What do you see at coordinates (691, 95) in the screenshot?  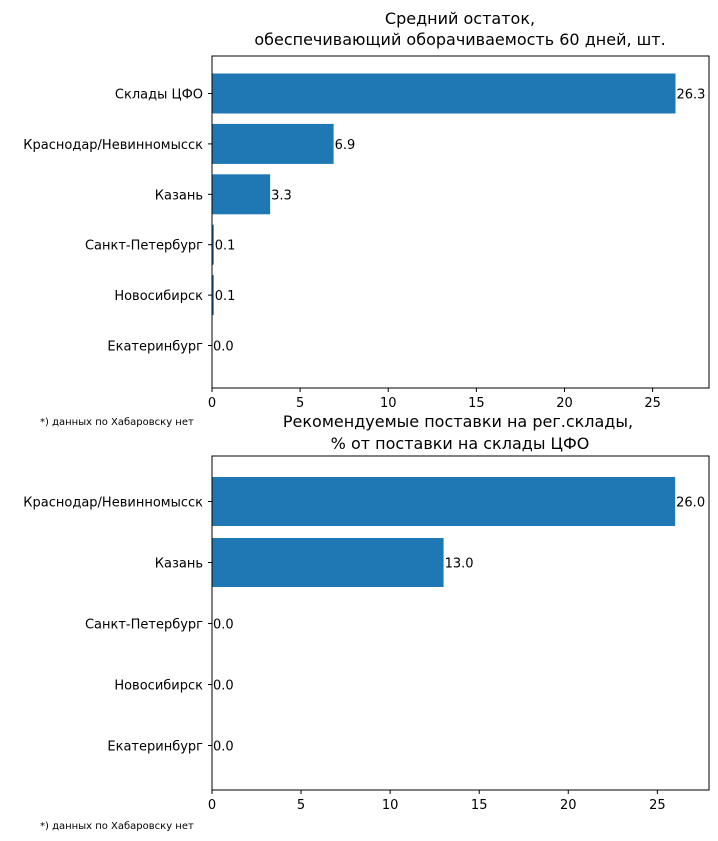 I see `data-label: 26.3` at bounding box center [691, 95].